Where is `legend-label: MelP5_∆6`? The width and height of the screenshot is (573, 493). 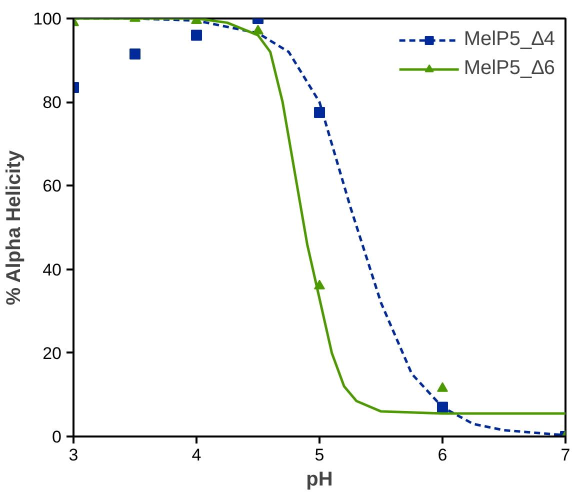 legend-label: MelP5_∆6 is located at coordinates (509, 68).